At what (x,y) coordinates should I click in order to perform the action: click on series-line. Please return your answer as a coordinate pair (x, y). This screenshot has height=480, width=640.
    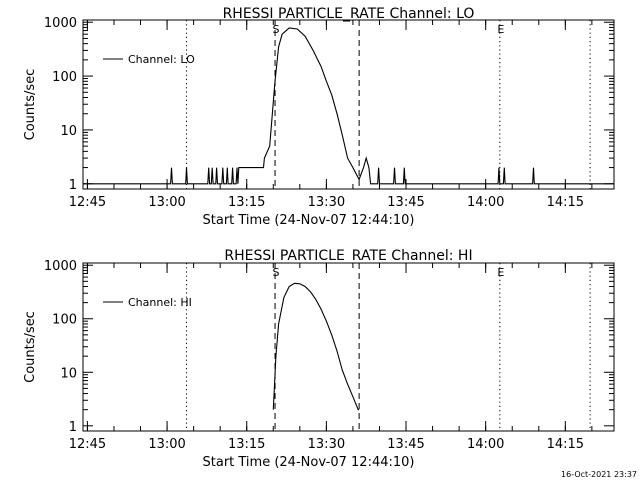
    Looking at the image, I should click on (316, 346).